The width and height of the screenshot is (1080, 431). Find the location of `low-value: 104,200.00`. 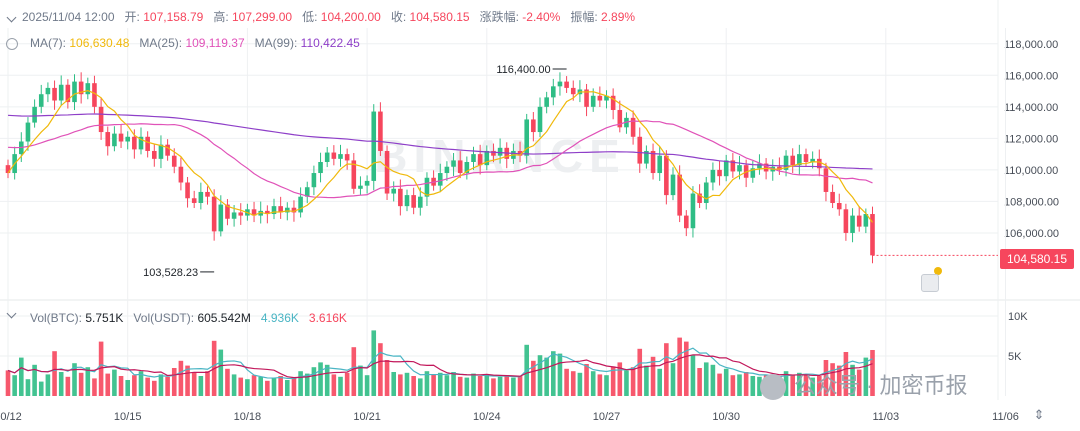

low-value: 104,200.00 is located at coordinates (350, 17).